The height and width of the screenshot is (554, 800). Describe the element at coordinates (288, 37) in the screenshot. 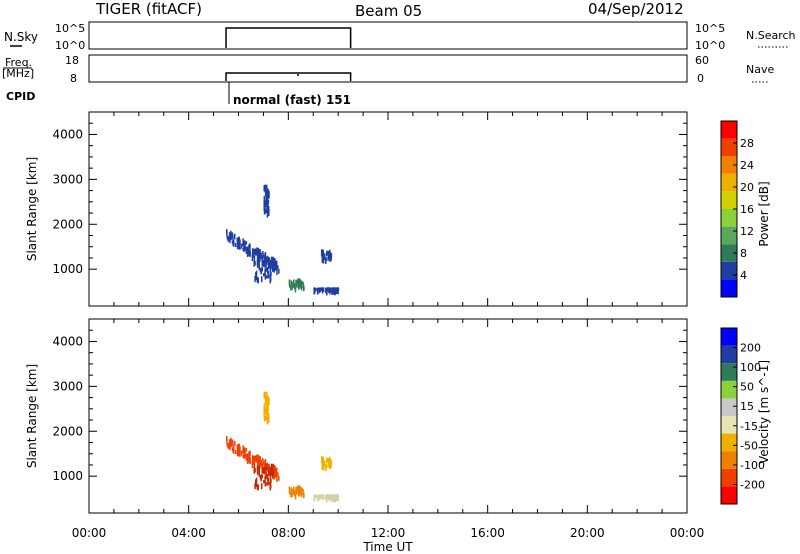

I see `nsky-trace` at that location.